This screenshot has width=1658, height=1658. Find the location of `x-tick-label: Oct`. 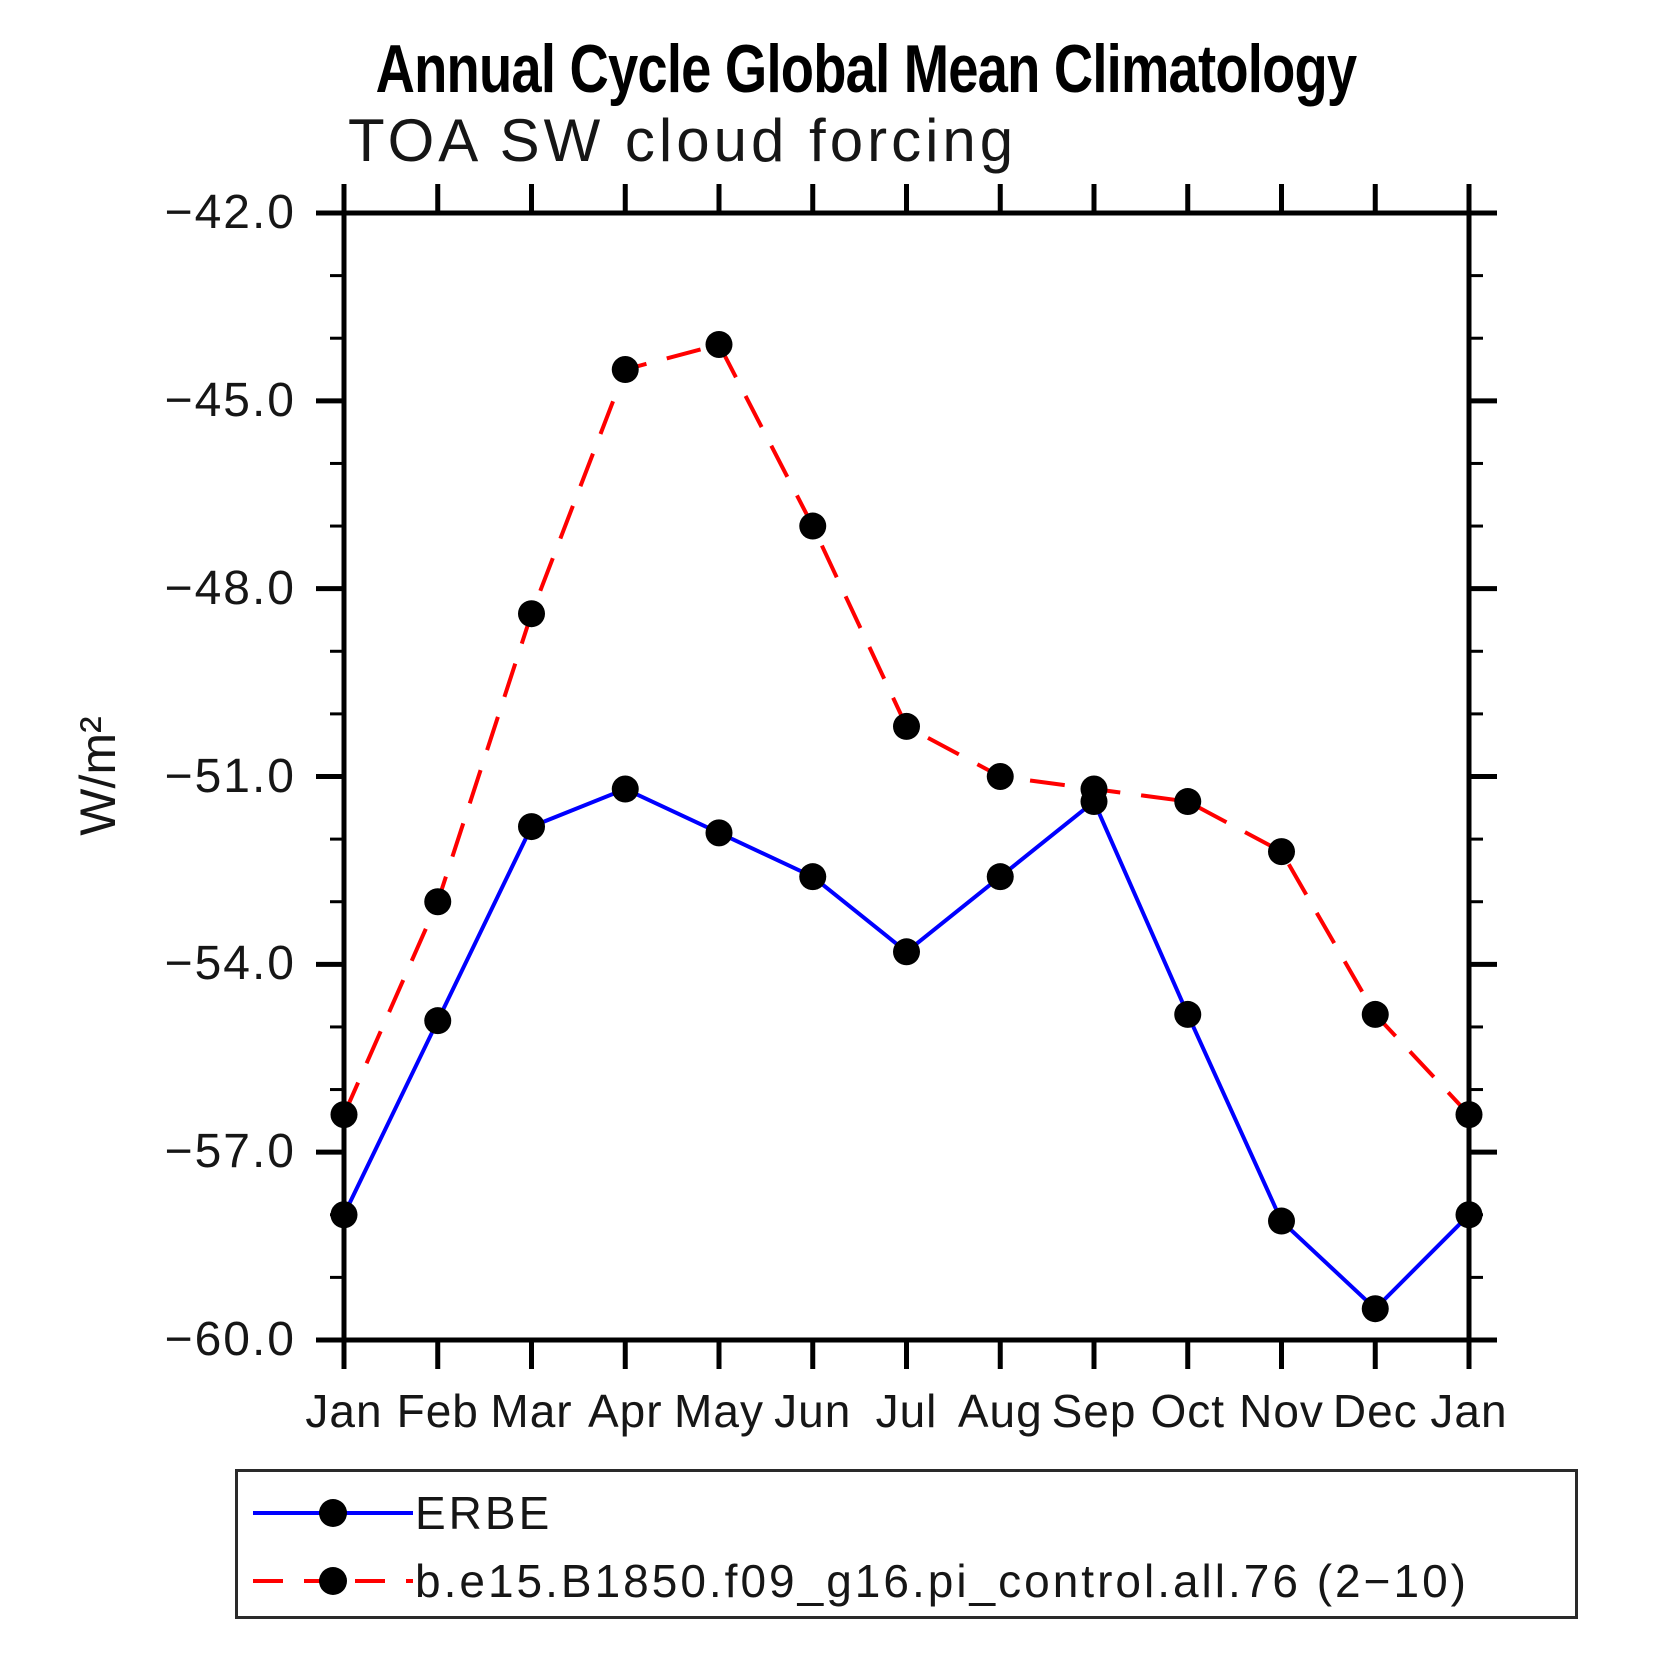

x-tick-label: Oct is located at coordinates (1188, 1411).